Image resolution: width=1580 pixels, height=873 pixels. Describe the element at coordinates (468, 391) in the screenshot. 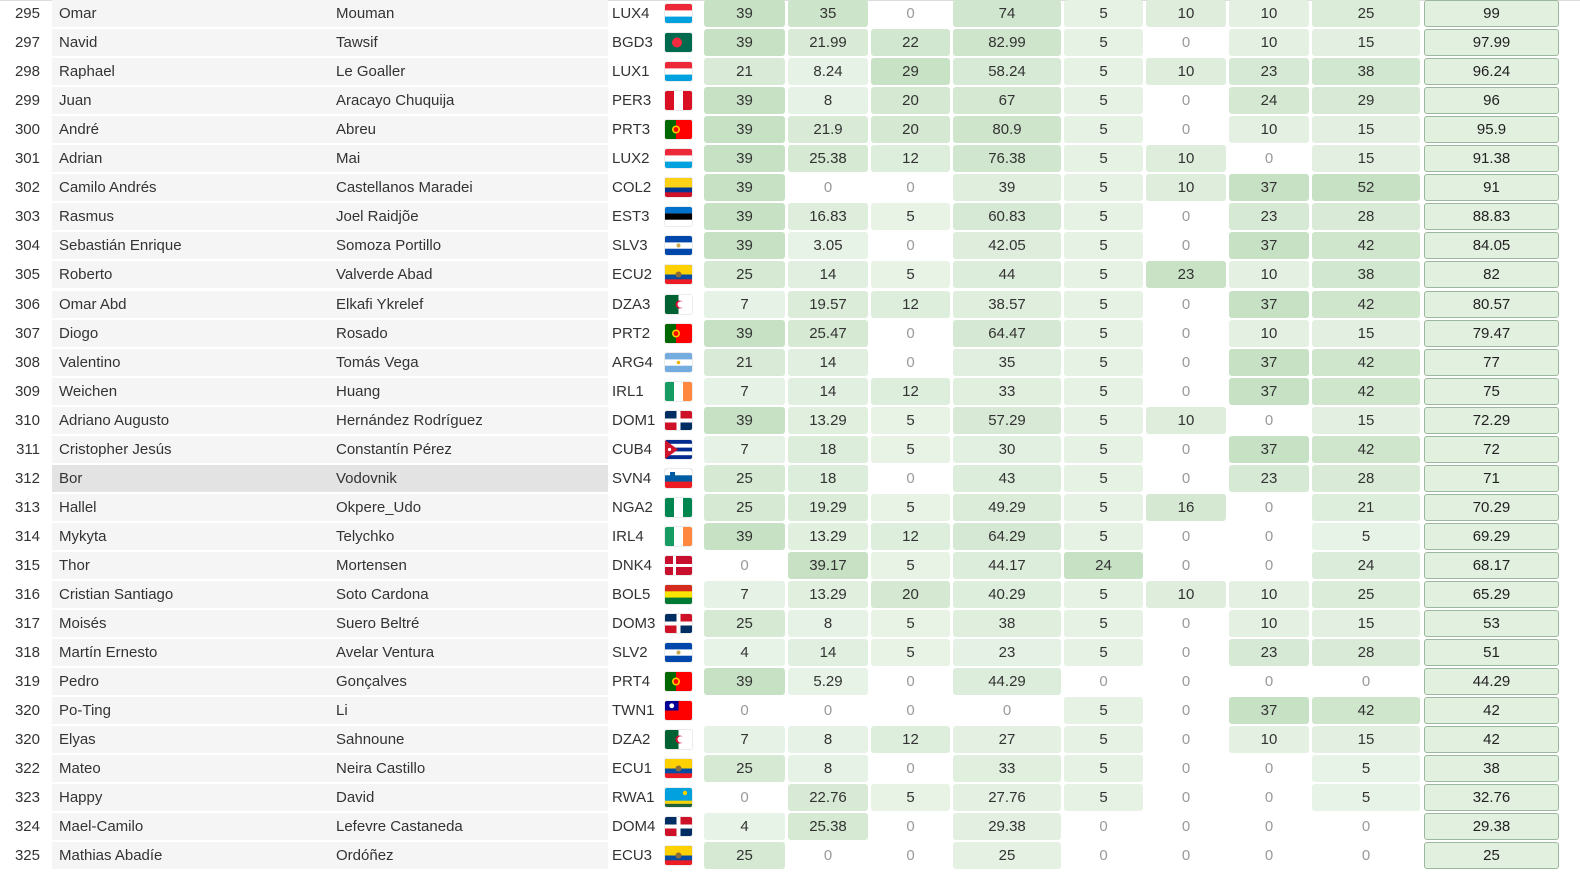

I see `last-name-cell: Huang` at that location.